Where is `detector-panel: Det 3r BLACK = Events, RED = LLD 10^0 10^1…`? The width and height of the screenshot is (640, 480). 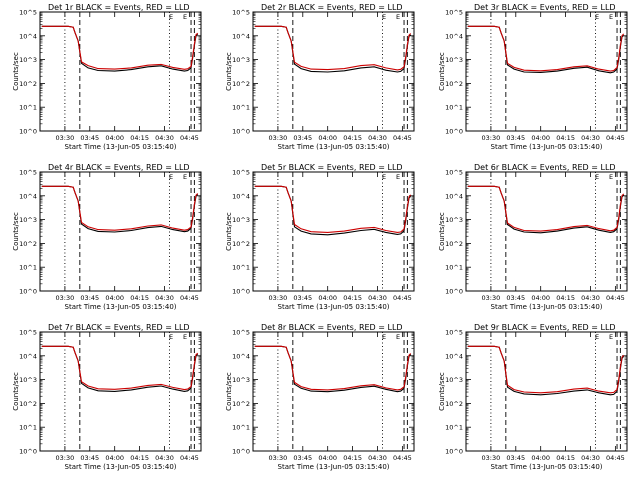
detector-panel: Det 3r BLACK = Events, RED = LLD 10^0 10^1… is located at coordinates (533, 77).